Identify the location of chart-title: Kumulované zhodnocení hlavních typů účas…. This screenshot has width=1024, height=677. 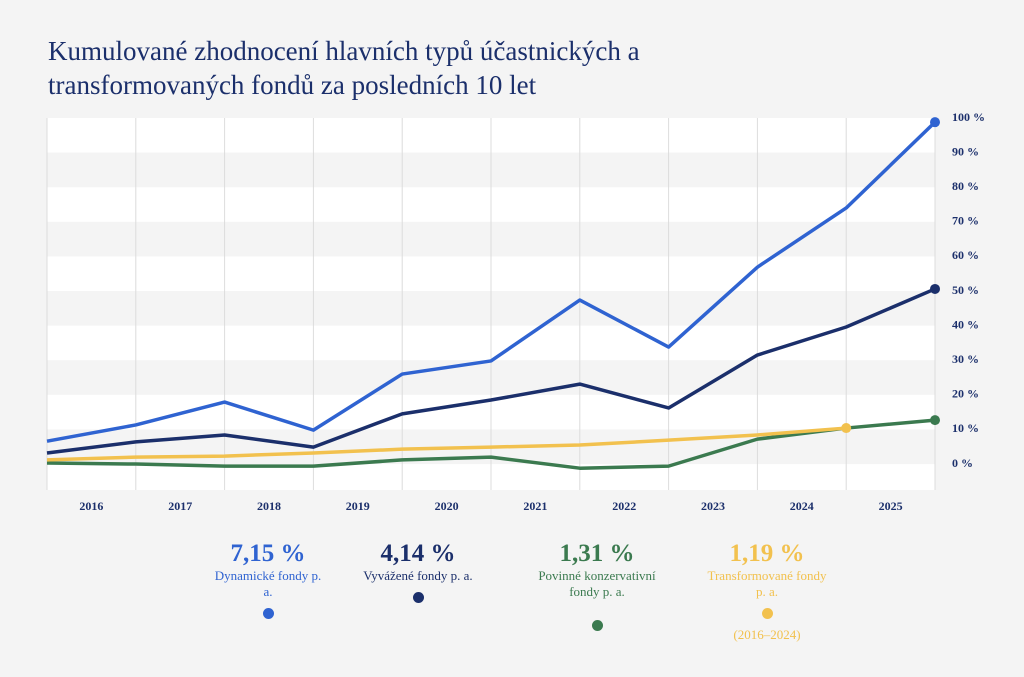
(344, 68).